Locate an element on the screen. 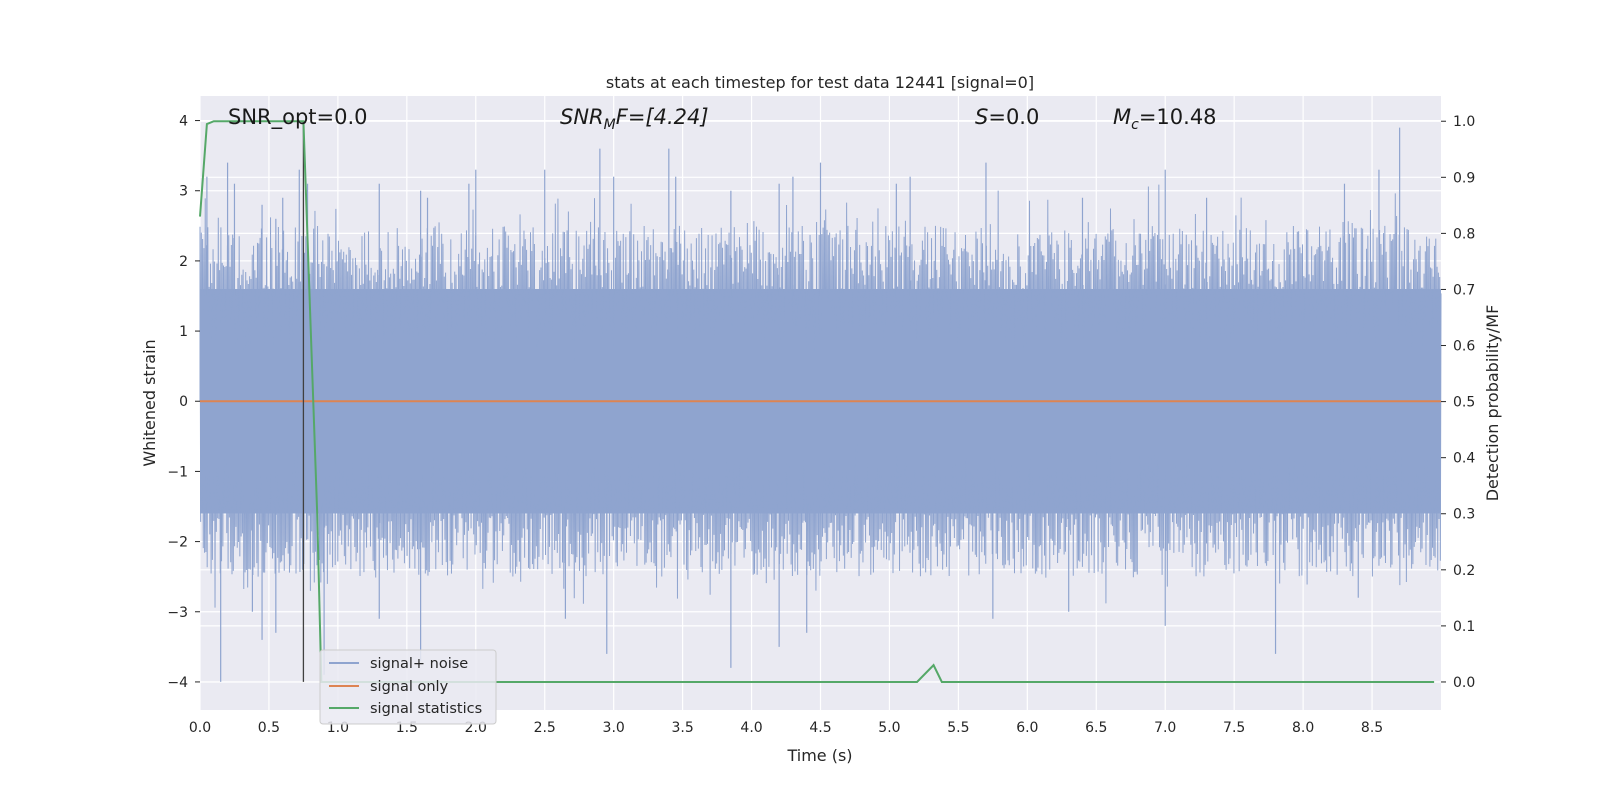 The image size is (1600, 800). y-tick-label-left: 2 is located at coordinates (183, 262).